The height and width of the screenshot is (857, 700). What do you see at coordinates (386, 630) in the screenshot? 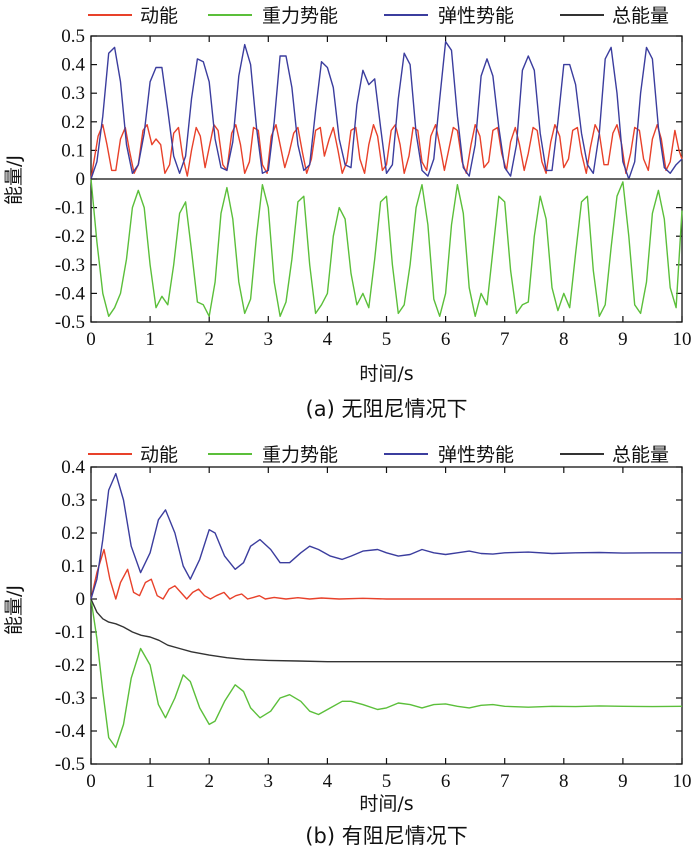
I see `series-line-total` at bounding box center [386, 630].